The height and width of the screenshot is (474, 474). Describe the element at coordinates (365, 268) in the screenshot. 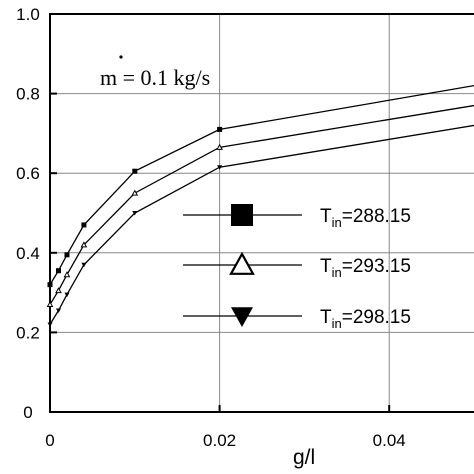

I see `legend-label: Tin=293.15` at that location.